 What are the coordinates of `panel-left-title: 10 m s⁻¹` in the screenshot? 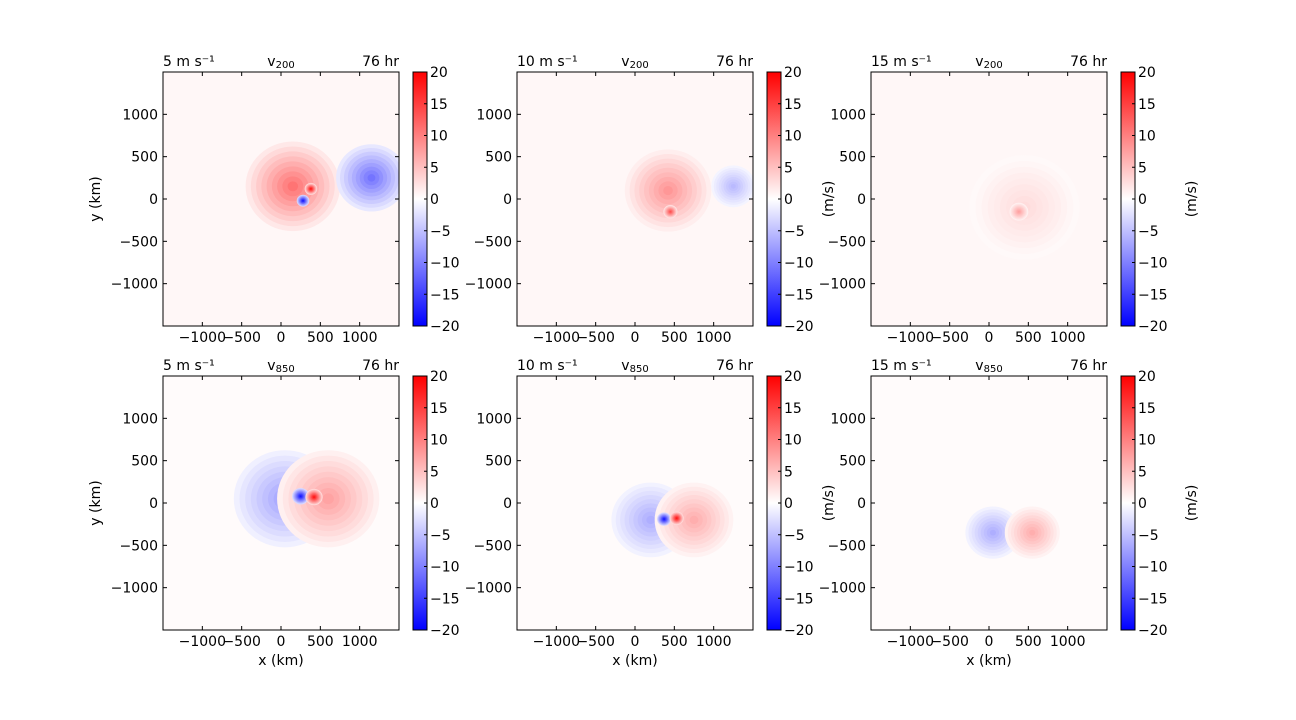 It's located at (547, 366).